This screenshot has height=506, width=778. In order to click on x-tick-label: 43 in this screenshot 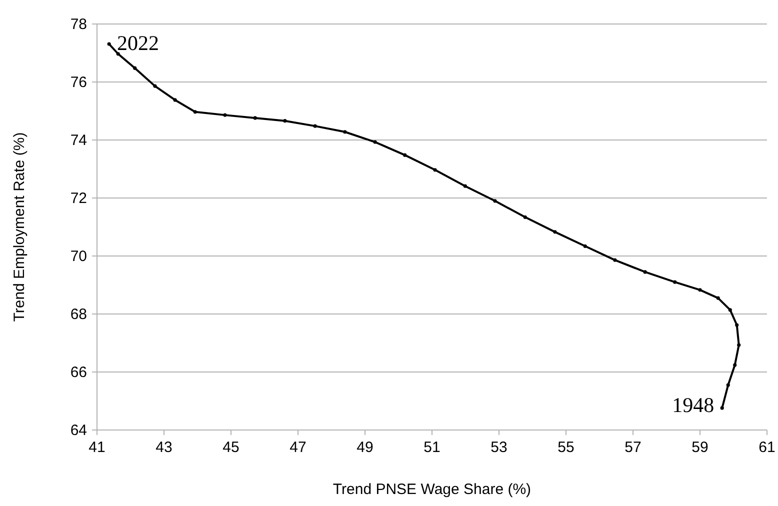, I will do `click(164, 447)`.